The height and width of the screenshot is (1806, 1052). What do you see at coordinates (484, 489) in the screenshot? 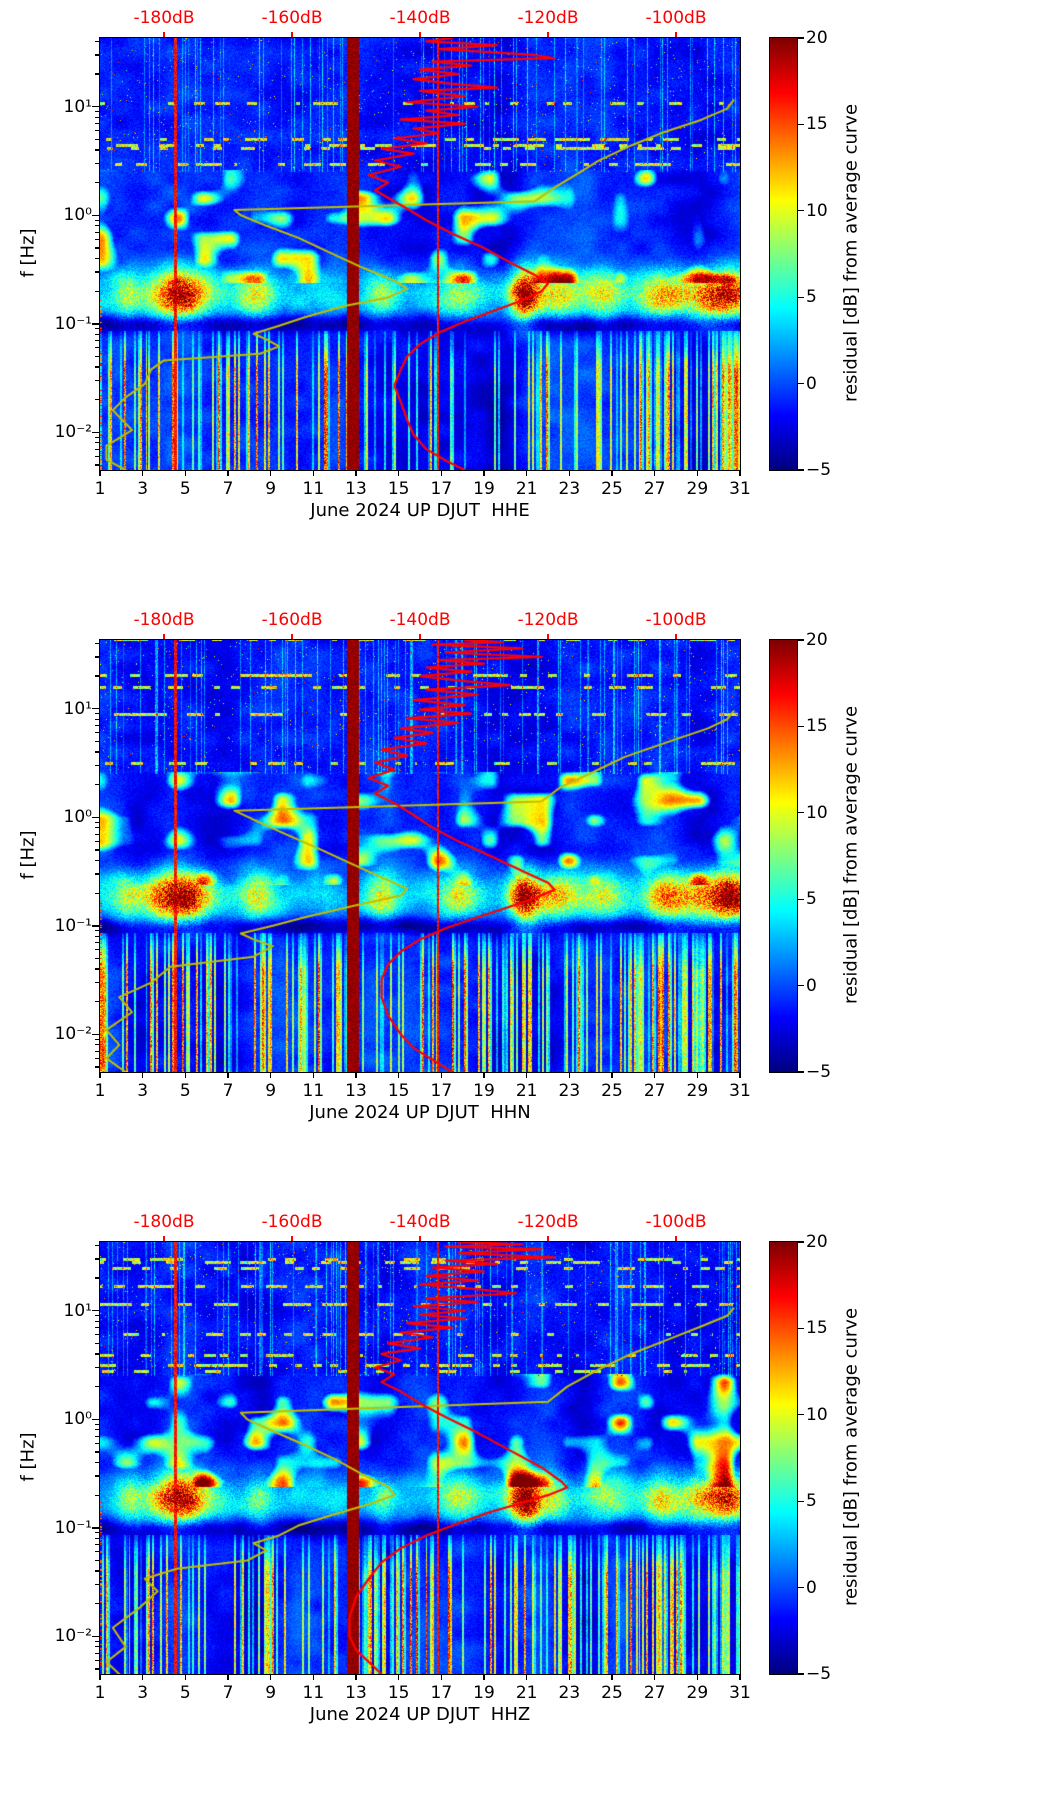
I see `x-tick-label: 19` at bounding box center [484, 489].